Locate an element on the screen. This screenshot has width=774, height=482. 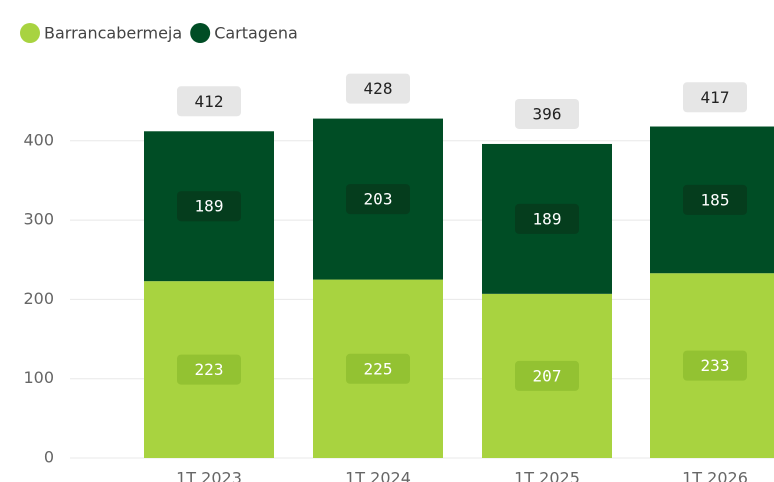
data-label: 203 is located at coordinates (378, 199).